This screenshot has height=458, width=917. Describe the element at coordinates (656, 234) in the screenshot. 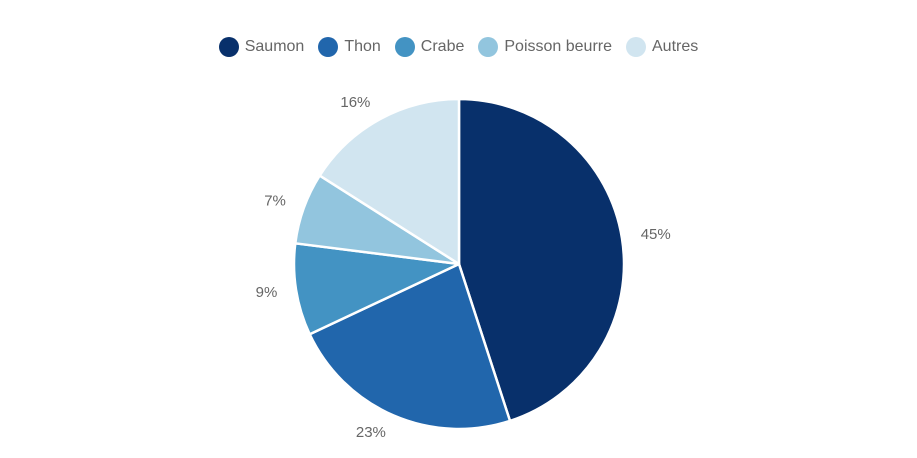

I see `pie-label-saumon: 45%` at that location.